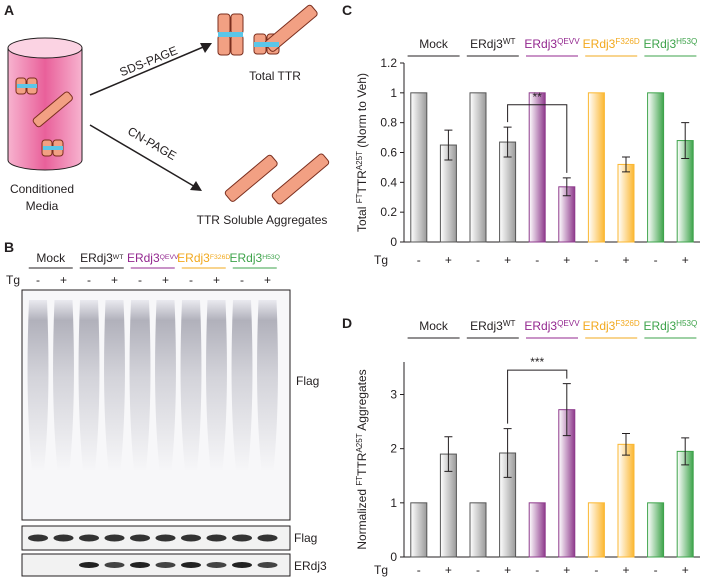  What do you see at coordinates (347, 323) in the screenshot?
I see `panel-label: D` at bounding box center [347, 323].